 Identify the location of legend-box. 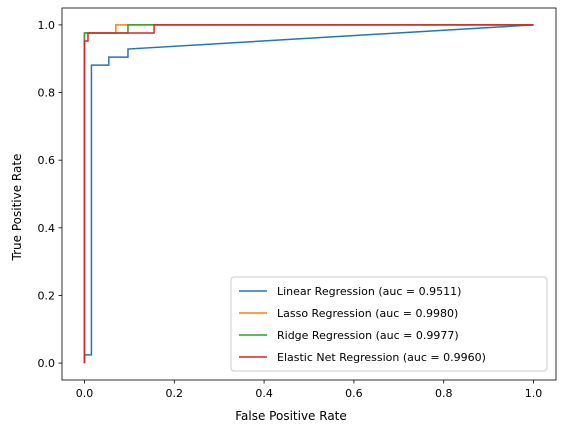
(389, 324).